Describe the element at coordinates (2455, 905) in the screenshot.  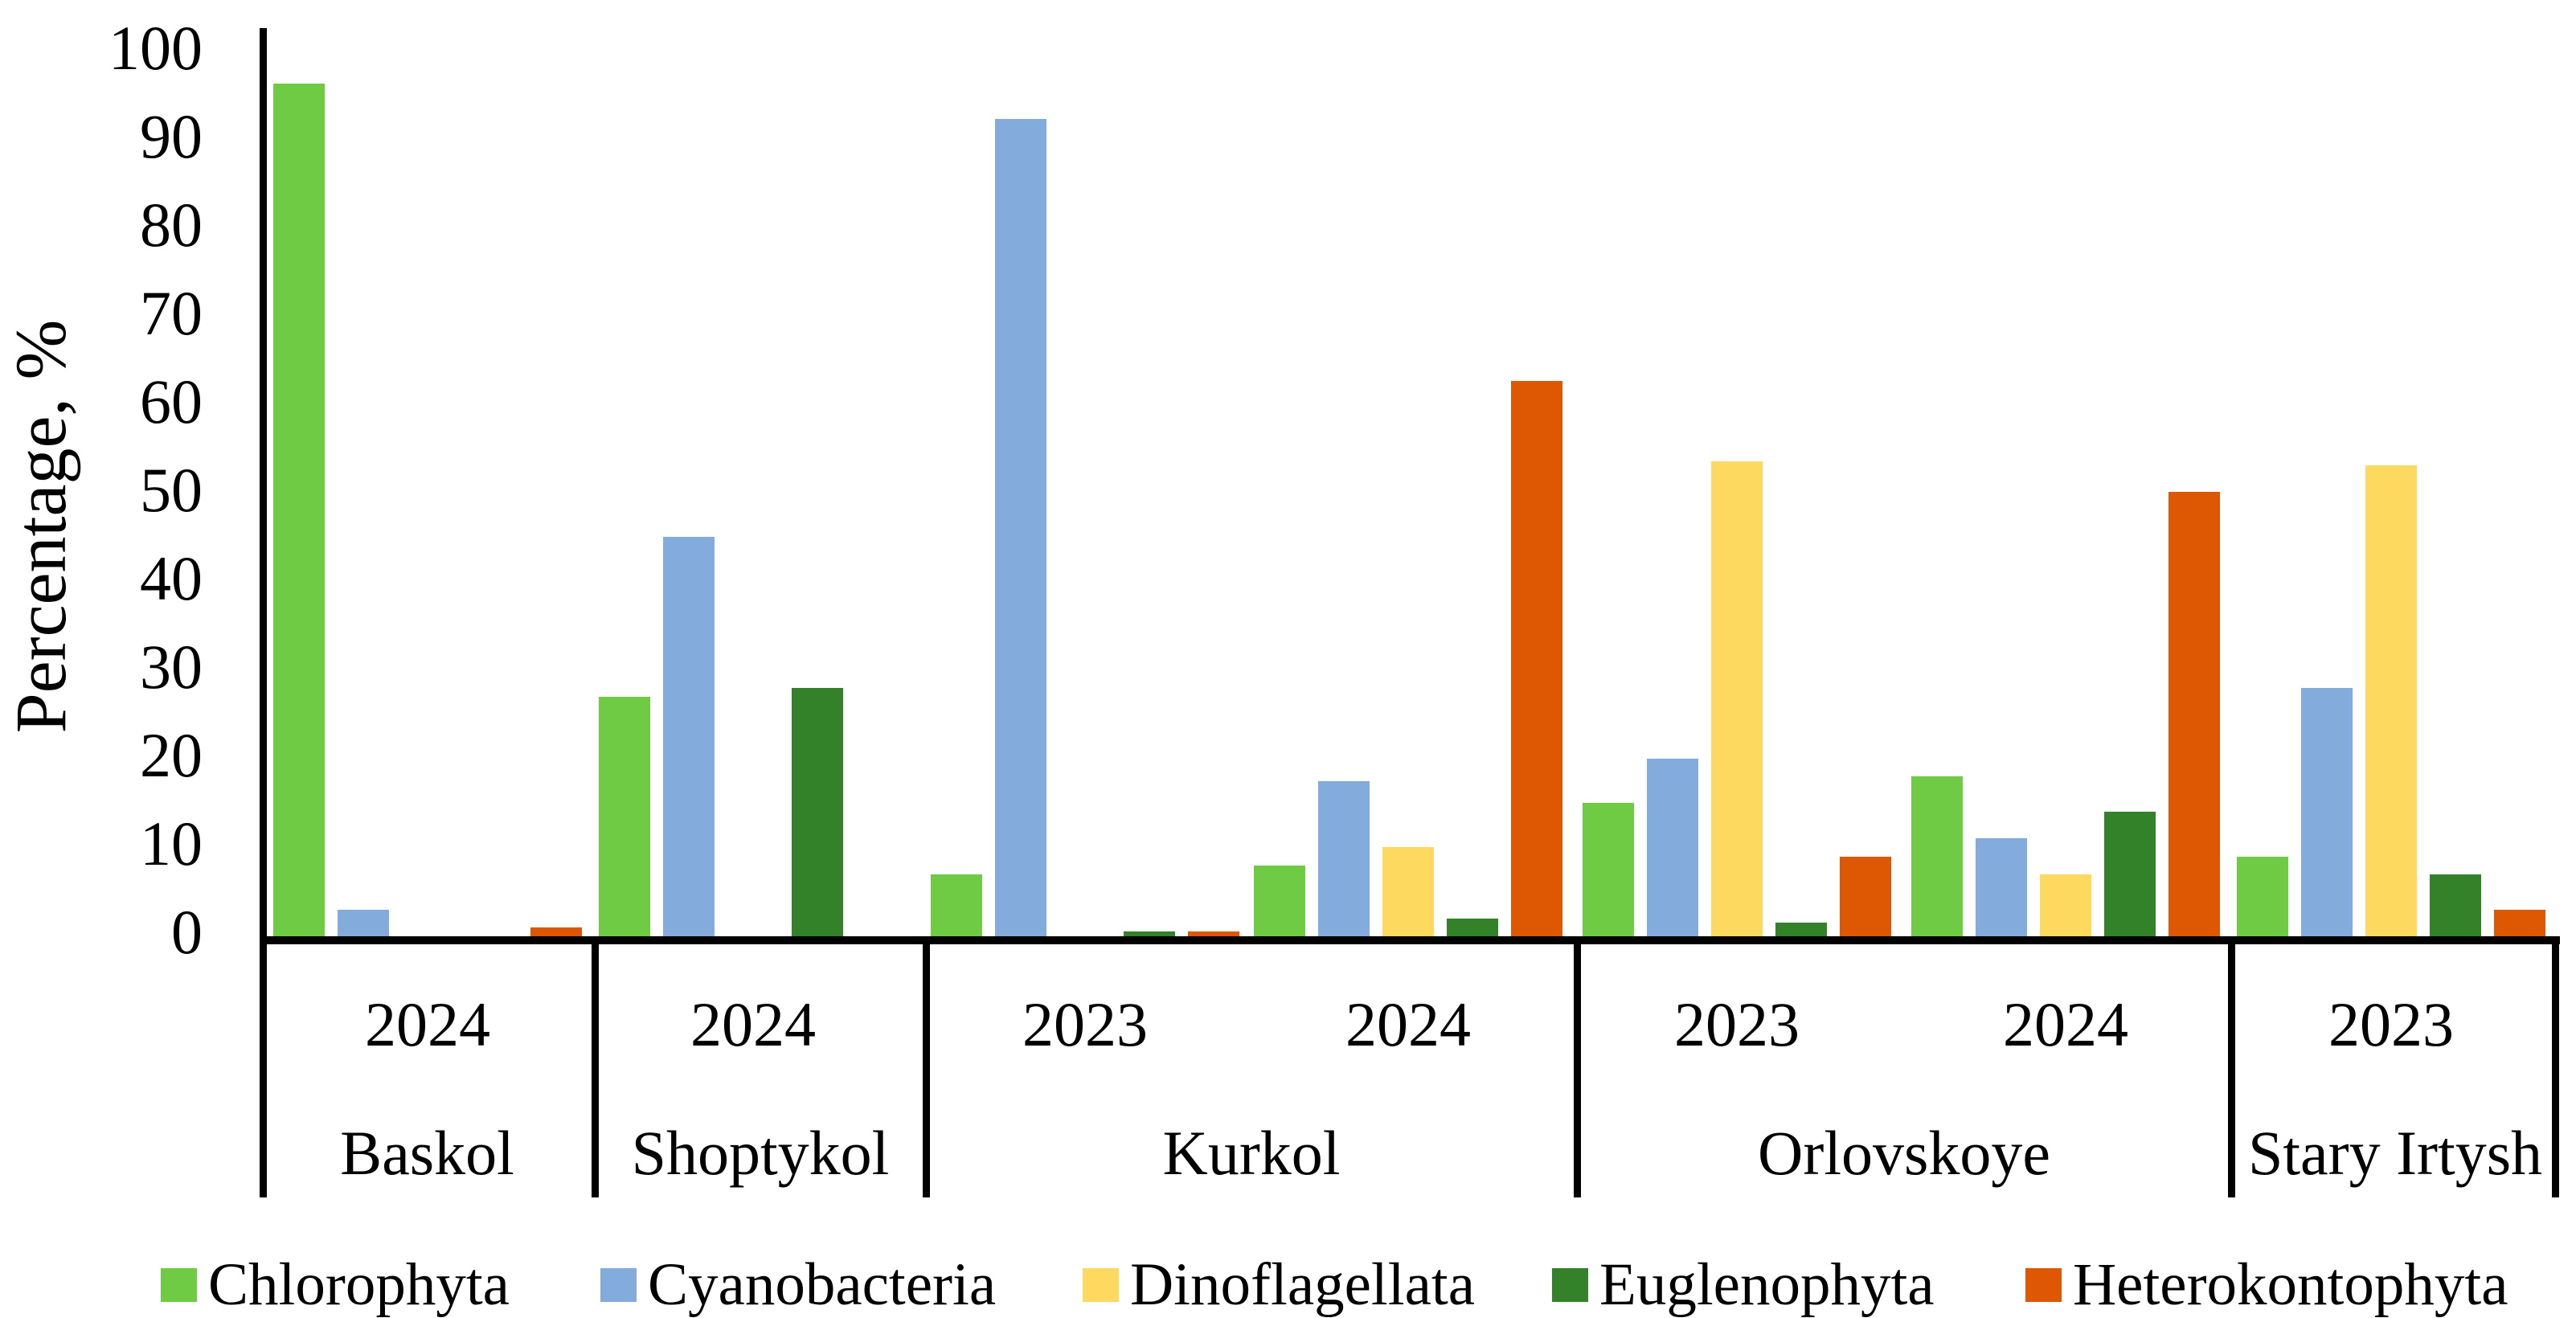
I see `bar-euglenophyta-stary-irtysh-2023` at that location.